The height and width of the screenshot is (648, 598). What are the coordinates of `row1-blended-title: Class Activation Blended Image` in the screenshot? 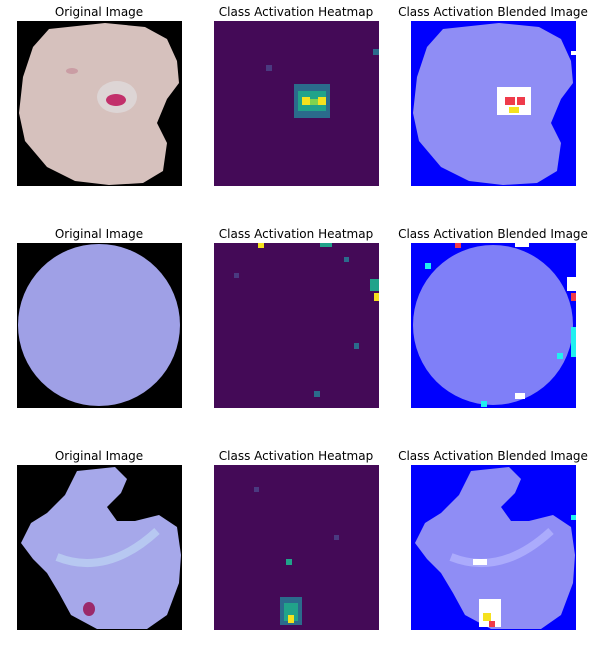 It's located at (493, 12).